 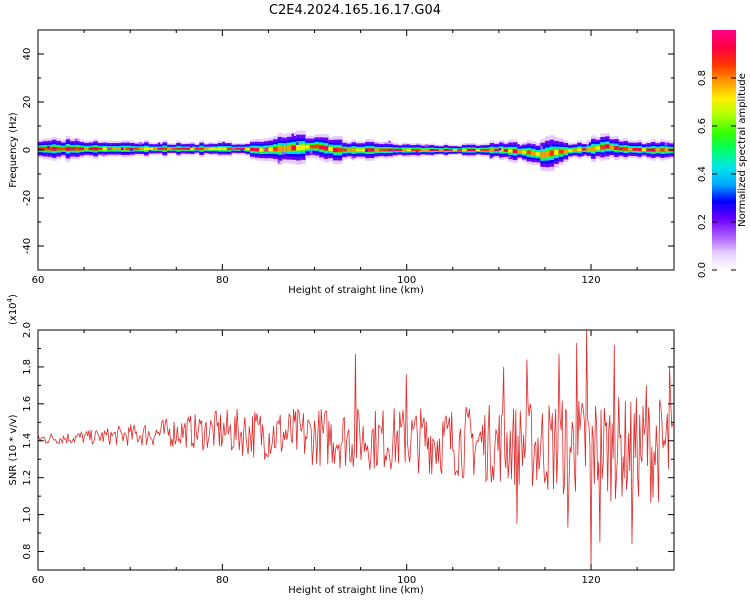 I want to click on snr-x-tick-label: 60, so click(x=38, y=580).